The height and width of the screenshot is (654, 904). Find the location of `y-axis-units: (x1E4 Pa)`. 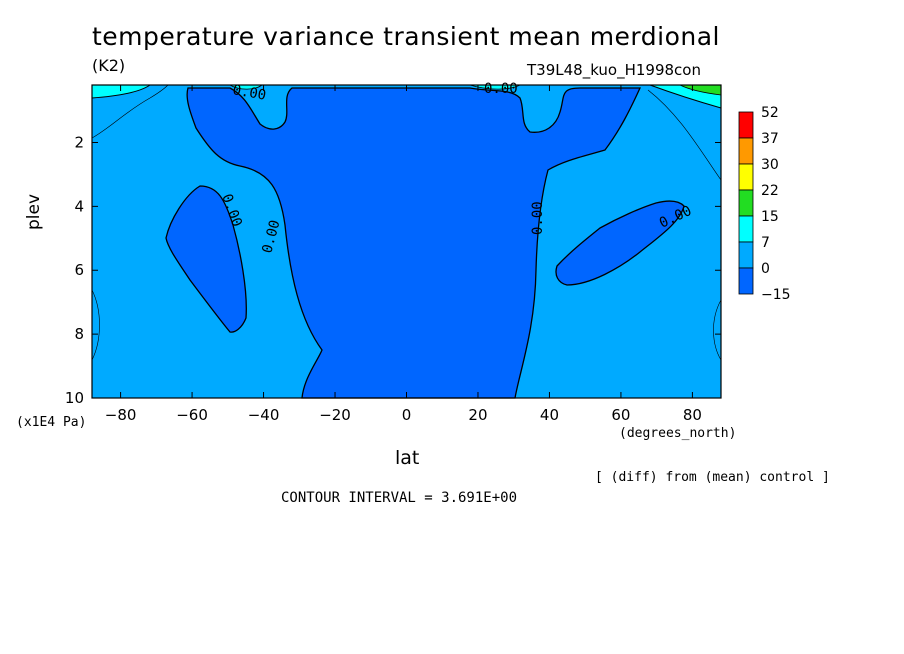

y-axis-units: (x1E4 Pa) is located at coordinates (51, 422).